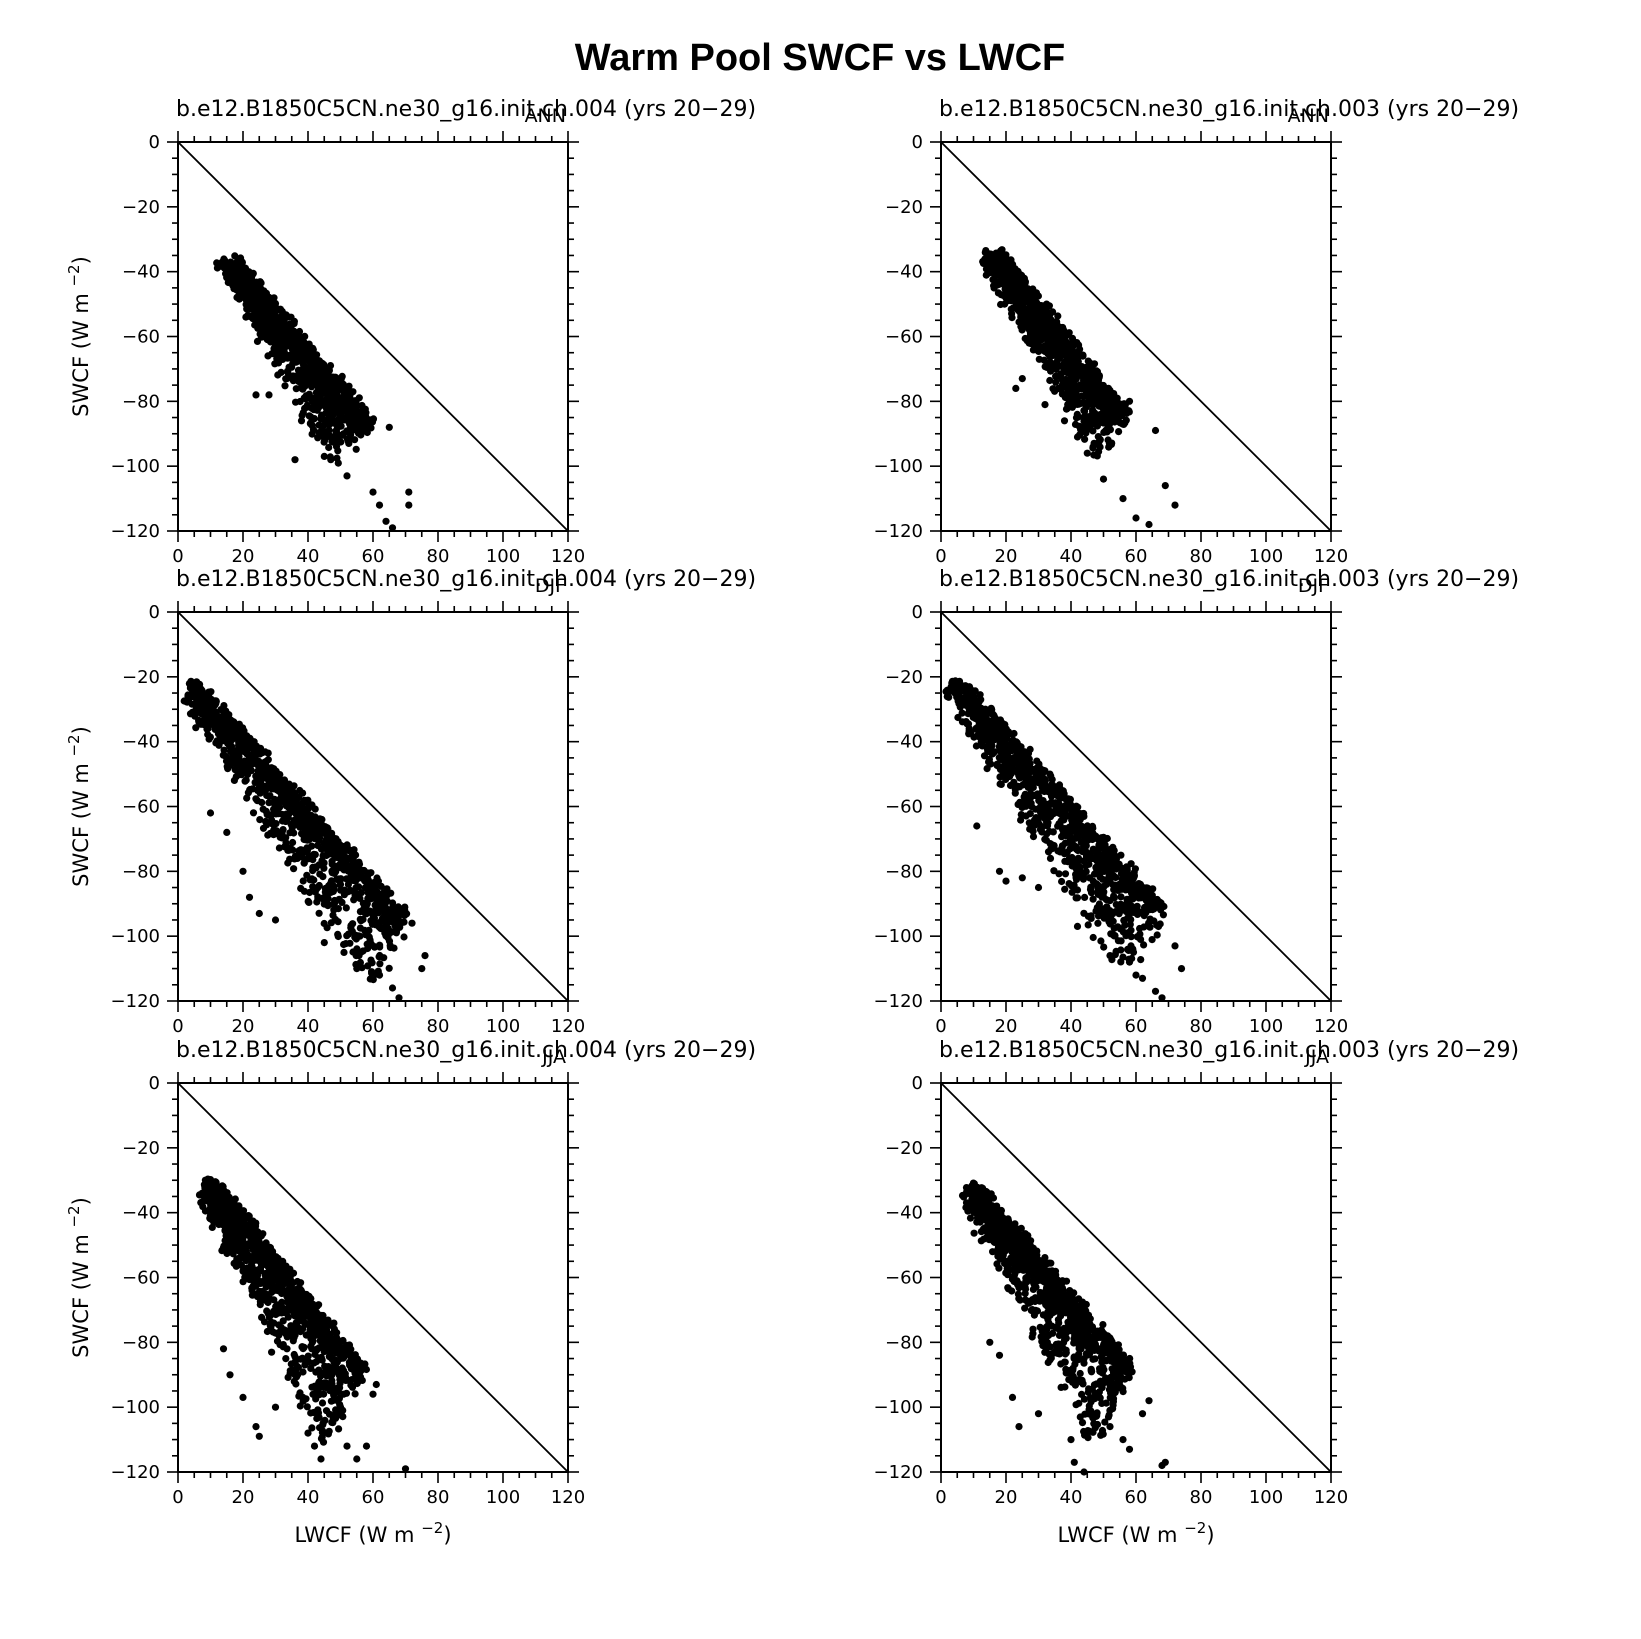 This screenshot has height=1639, width=1641. Describe the element at coordinates (141, 1148) in the screenshot. I see `y-tick-label: −20` at that location.